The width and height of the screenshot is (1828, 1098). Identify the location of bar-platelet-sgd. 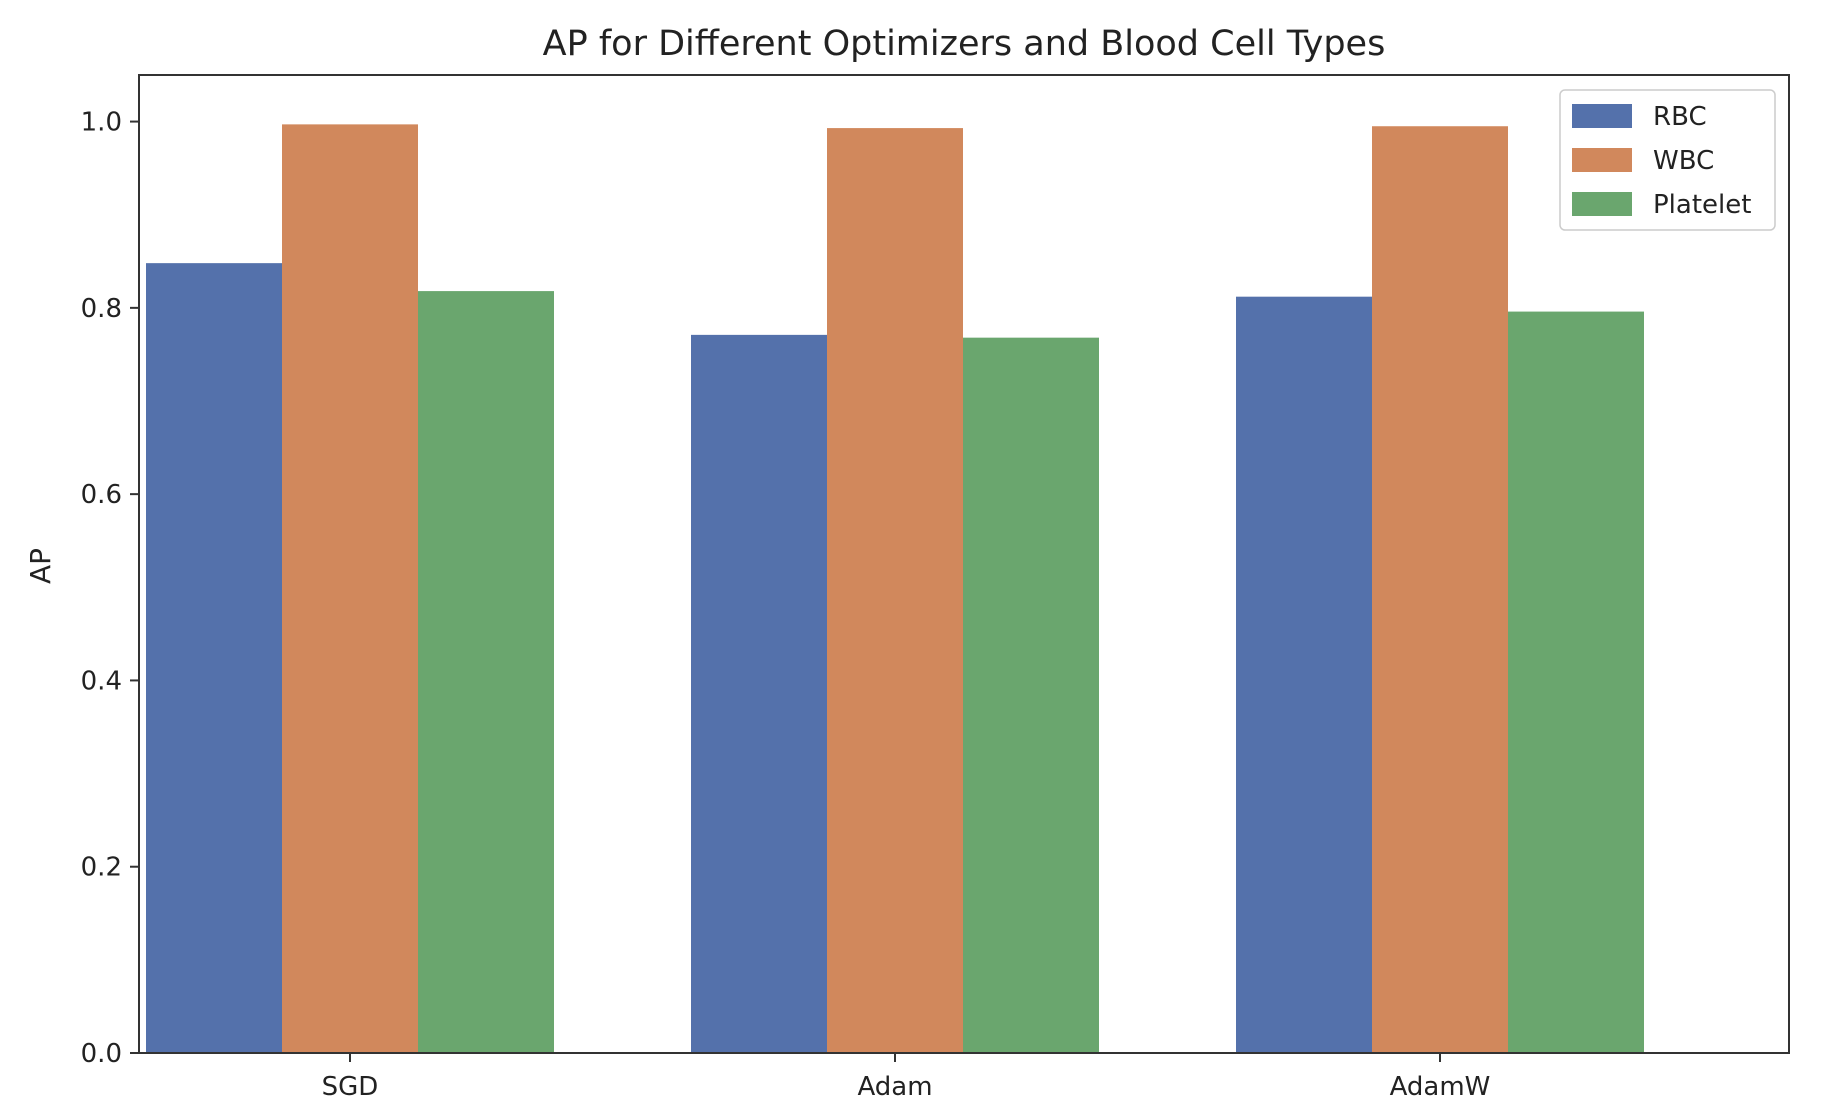
(486, 672).